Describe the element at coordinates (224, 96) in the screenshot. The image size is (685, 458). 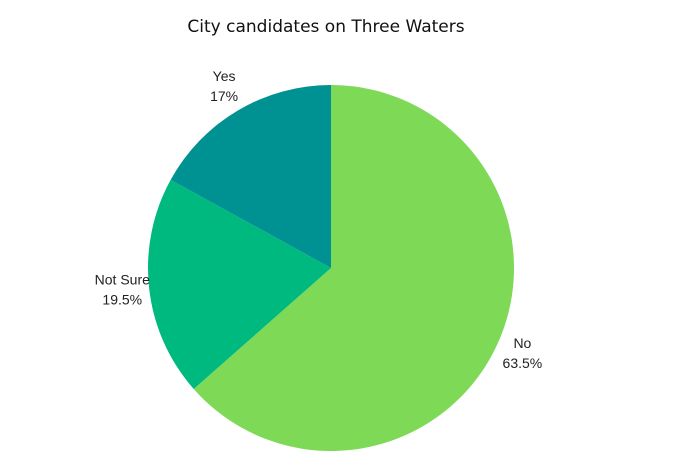
I see `slice-value-label: 17%` at that location.